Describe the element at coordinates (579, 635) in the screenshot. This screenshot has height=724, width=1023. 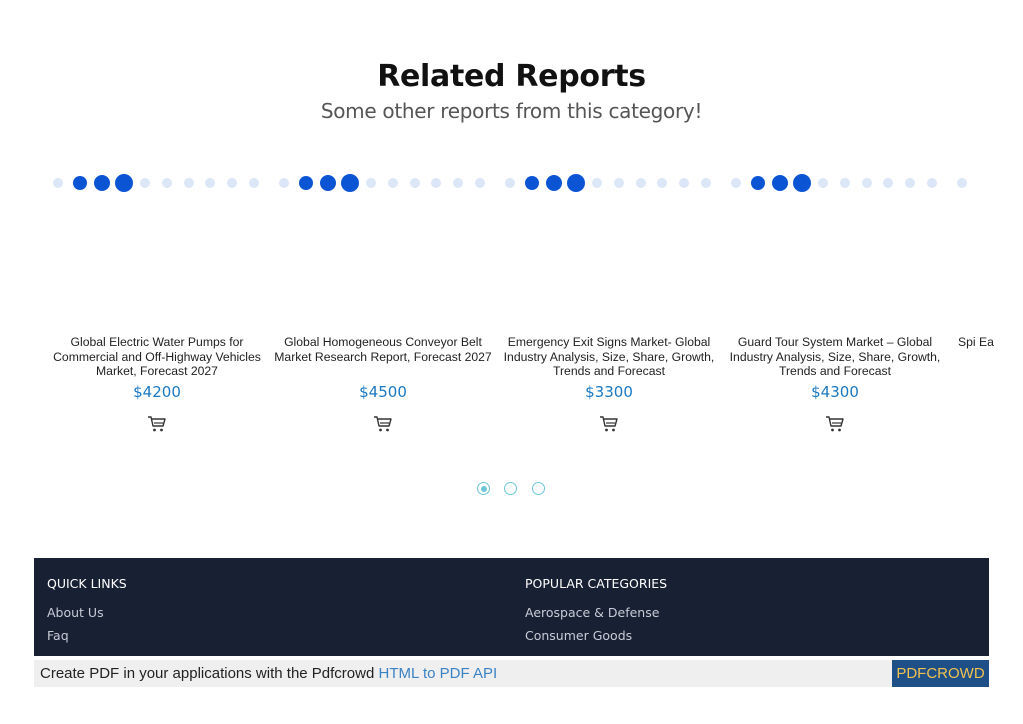
I see `footer-link-consumer-goods: Consumer Goods` at that location.